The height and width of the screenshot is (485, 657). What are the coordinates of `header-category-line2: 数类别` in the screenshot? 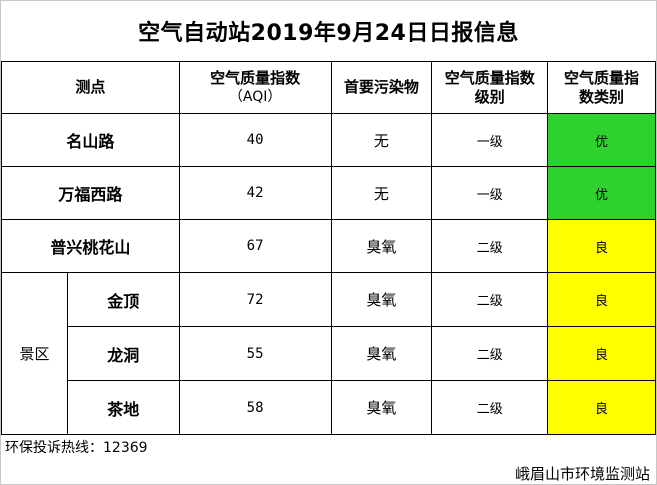 It's located at (602, 96).